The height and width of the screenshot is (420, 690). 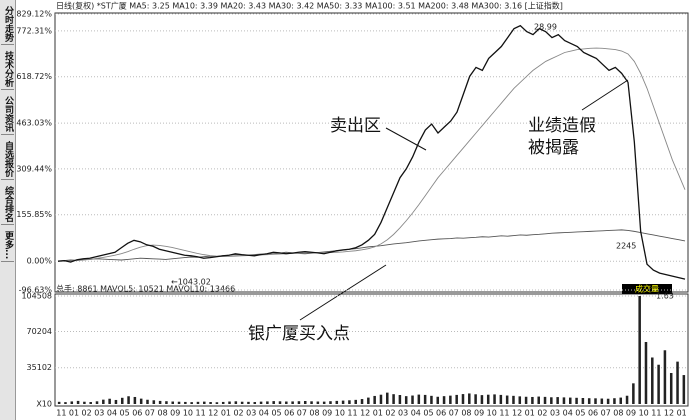 What do you see at coordinates (150, 413) in the screenshot?
I see `x-tick-label: 07` at bounding box center [150, 413].